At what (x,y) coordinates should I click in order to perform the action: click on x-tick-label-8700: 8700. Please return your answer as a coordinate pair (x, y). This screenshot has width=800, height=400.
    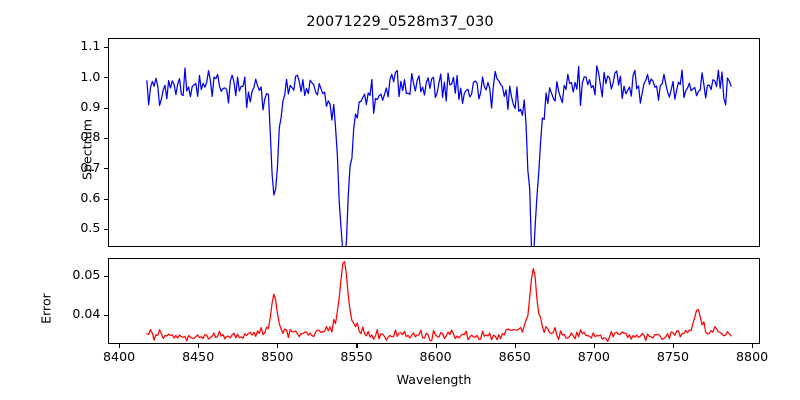
    Looking at the image, I should click on (593, 356).